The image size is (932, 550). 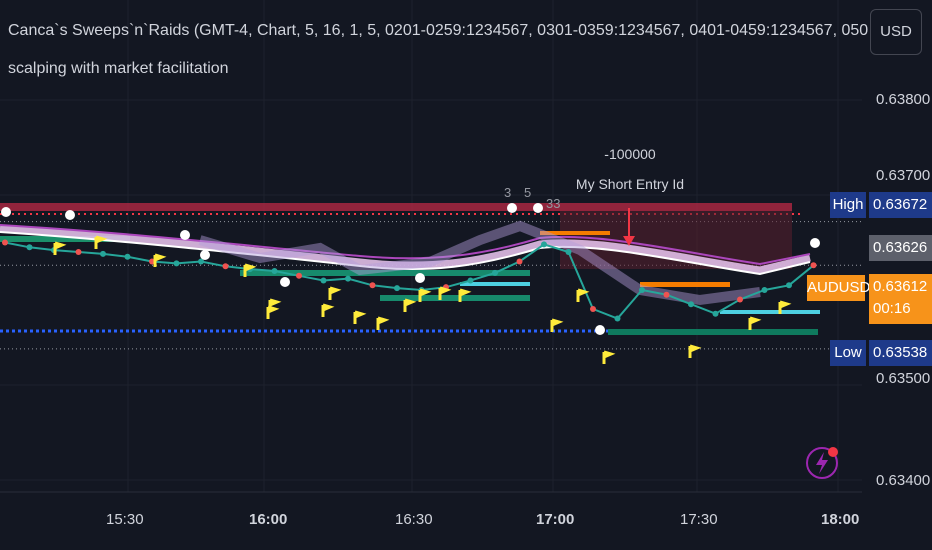 I want to click on bar-countdown: 00:16, so click(x=892, y=308).